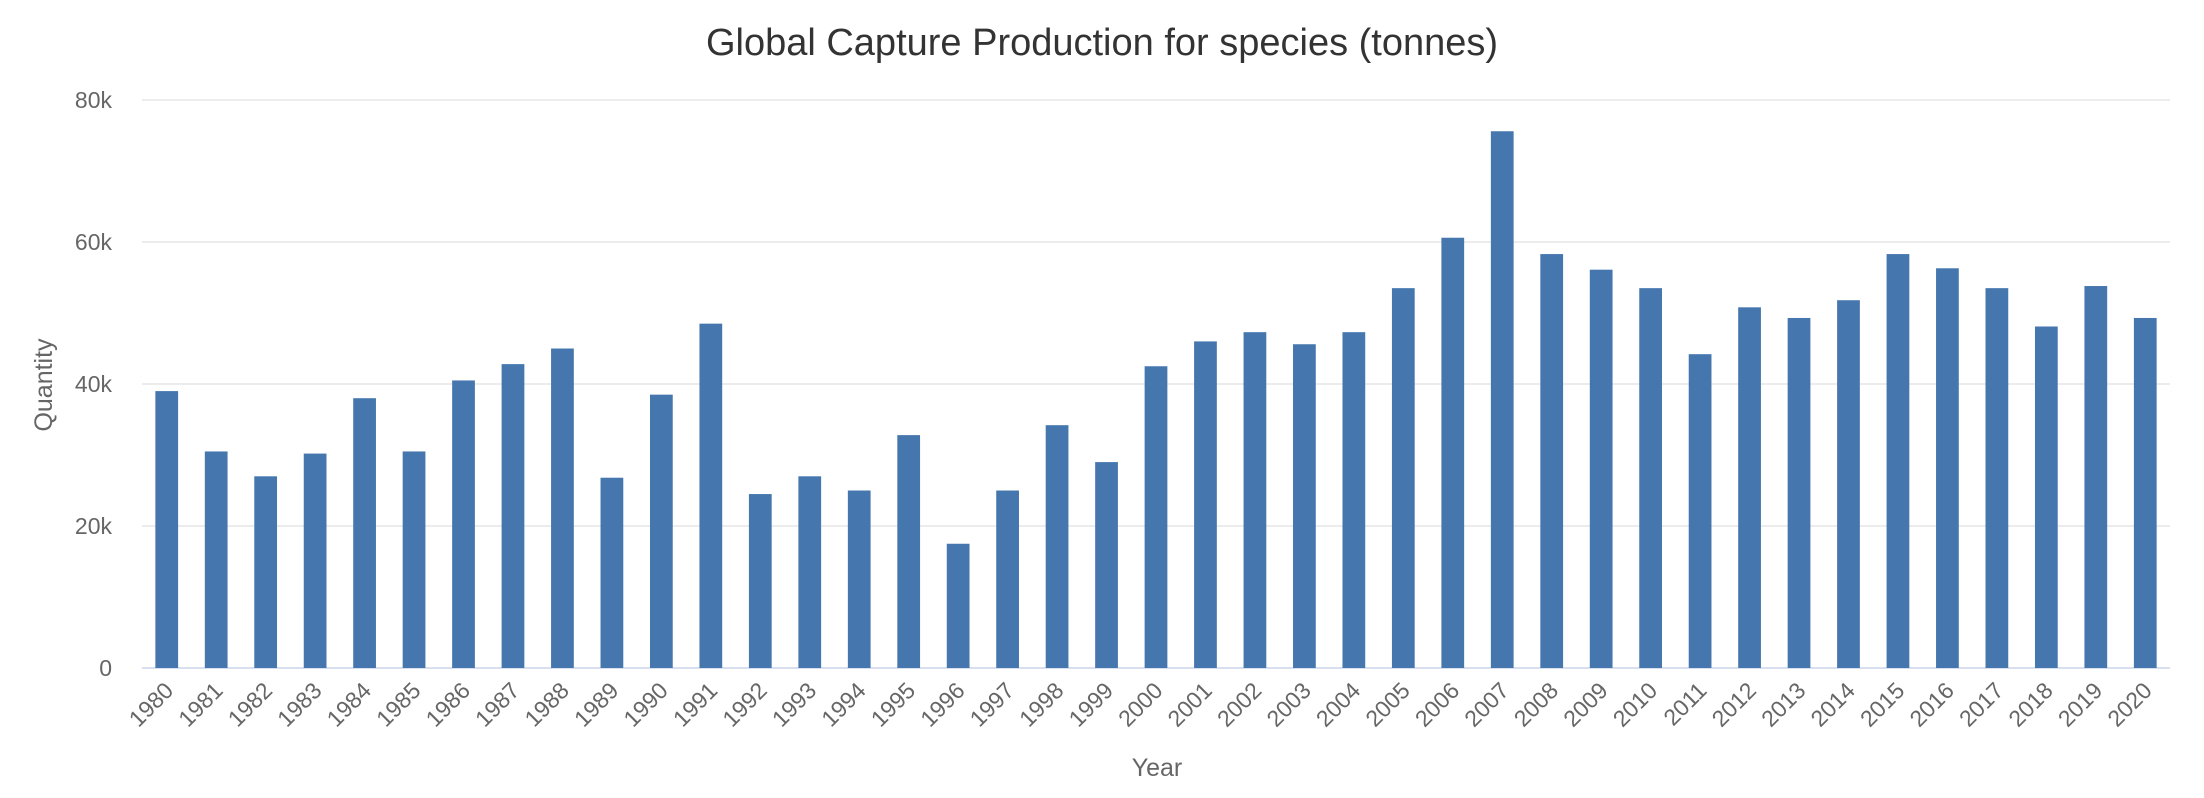  What do you see at coordinates (1783, 704) in the screenshot?
I see `x-tick-label: 2013` at bounding box center [1783, 704].